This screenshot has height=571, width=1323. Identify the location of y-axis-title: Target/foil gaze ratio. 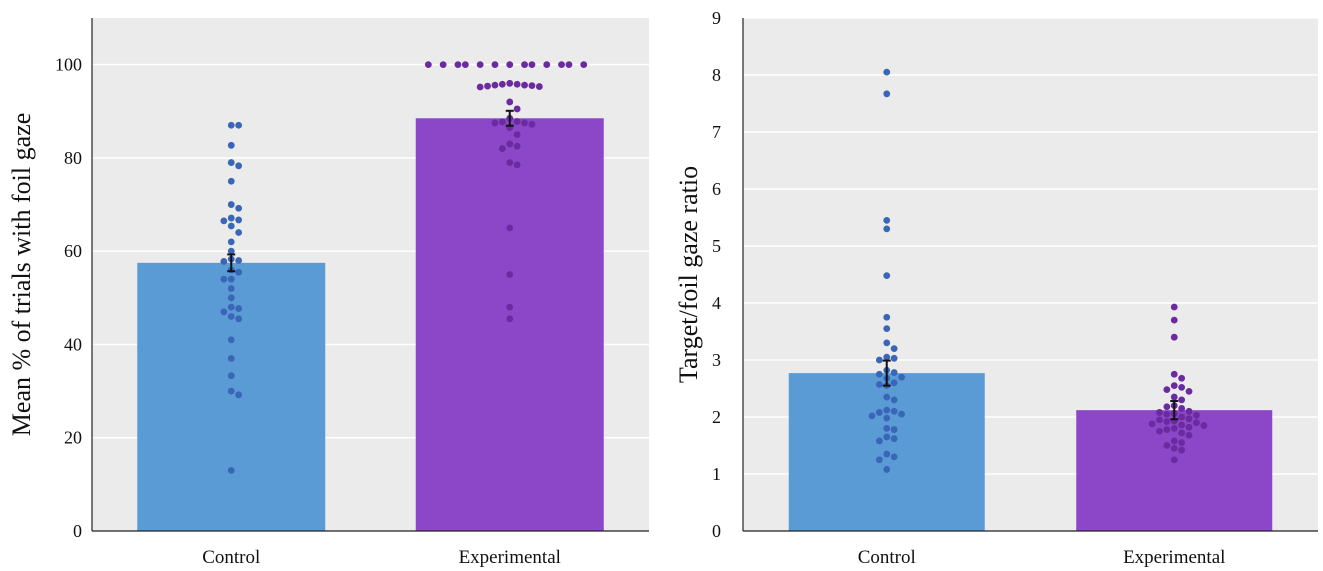
(688, 274).